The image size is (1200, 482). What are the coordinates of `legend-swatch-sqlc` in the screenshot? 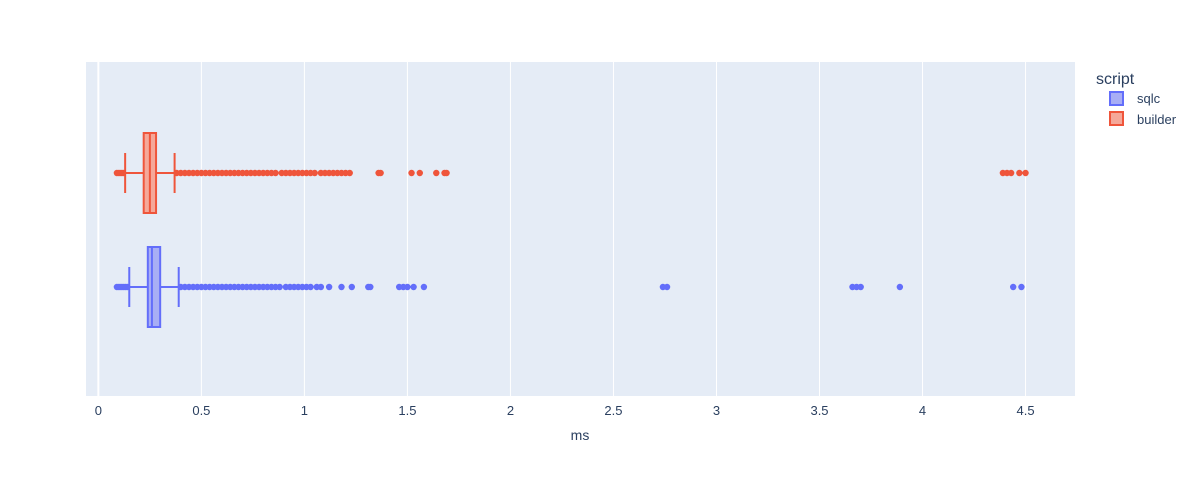 It's located at (1116, 98).